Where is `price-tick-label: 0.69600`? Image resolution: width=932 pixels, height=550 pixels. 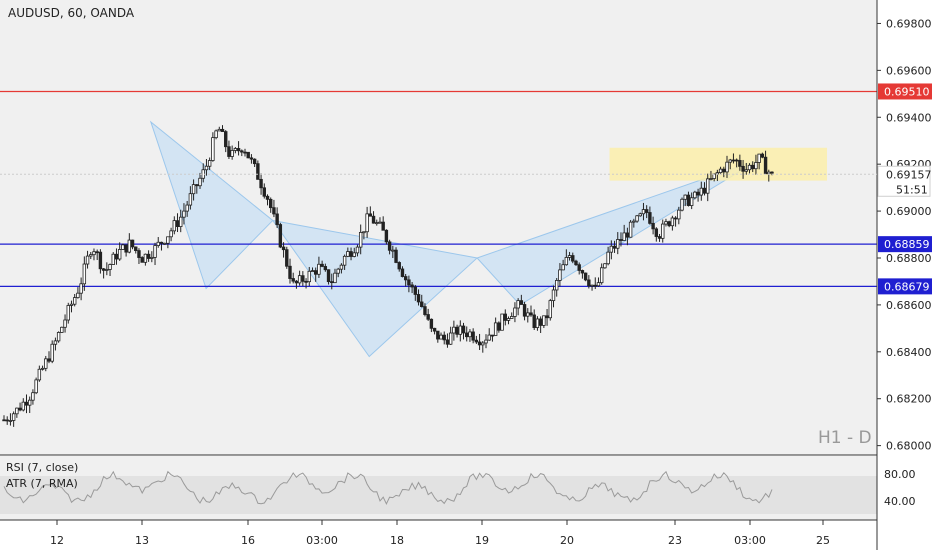
price-tick-label: 0.69600 is located at coordinates (909, 70).